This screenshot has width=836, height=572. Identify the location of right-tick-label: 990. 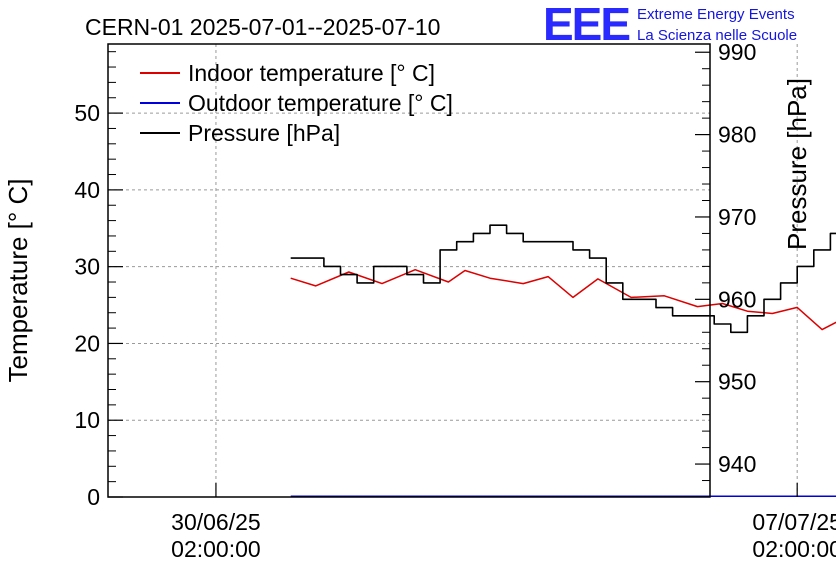
(737, 52).